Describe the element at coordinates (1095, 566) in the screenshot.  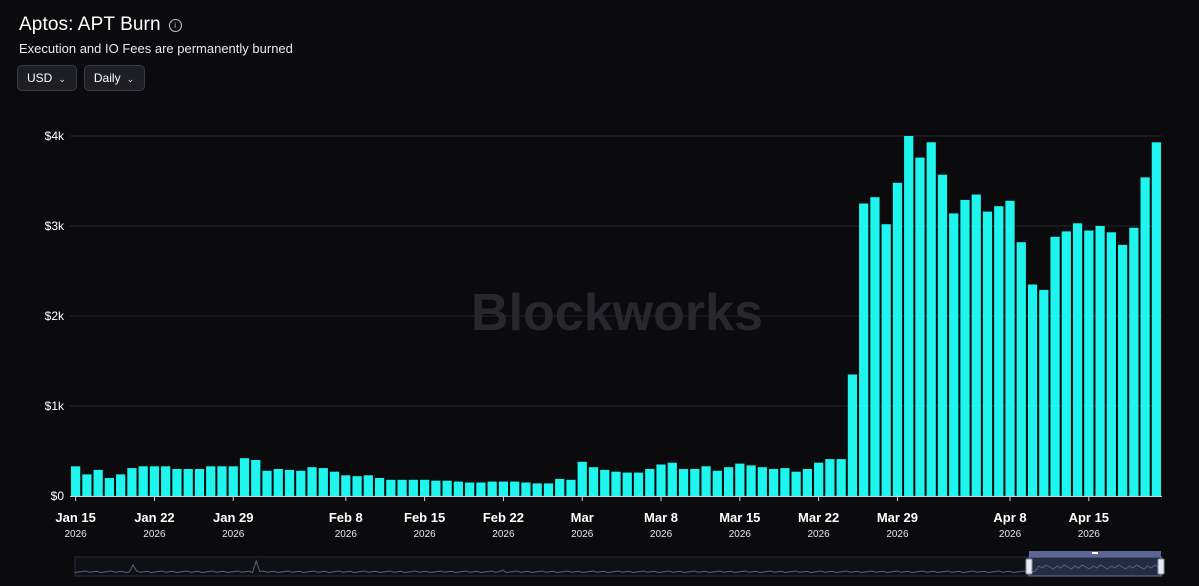
I see `navigator-selection` at that location.